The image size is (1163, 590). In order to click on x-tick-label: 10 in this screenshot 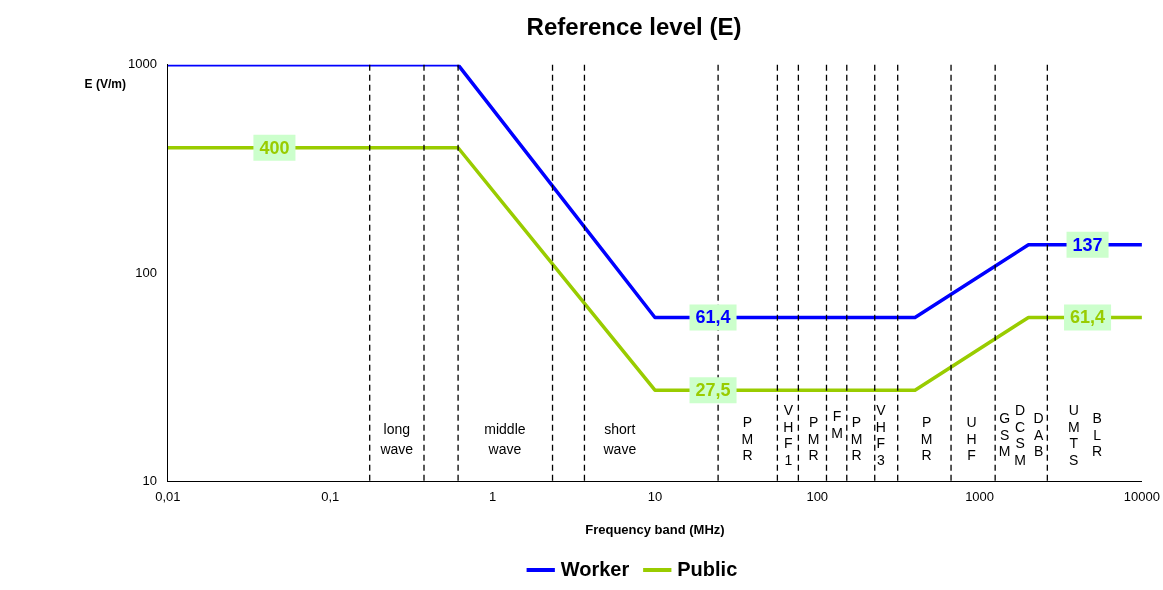, I will do `click(655, 497)`.